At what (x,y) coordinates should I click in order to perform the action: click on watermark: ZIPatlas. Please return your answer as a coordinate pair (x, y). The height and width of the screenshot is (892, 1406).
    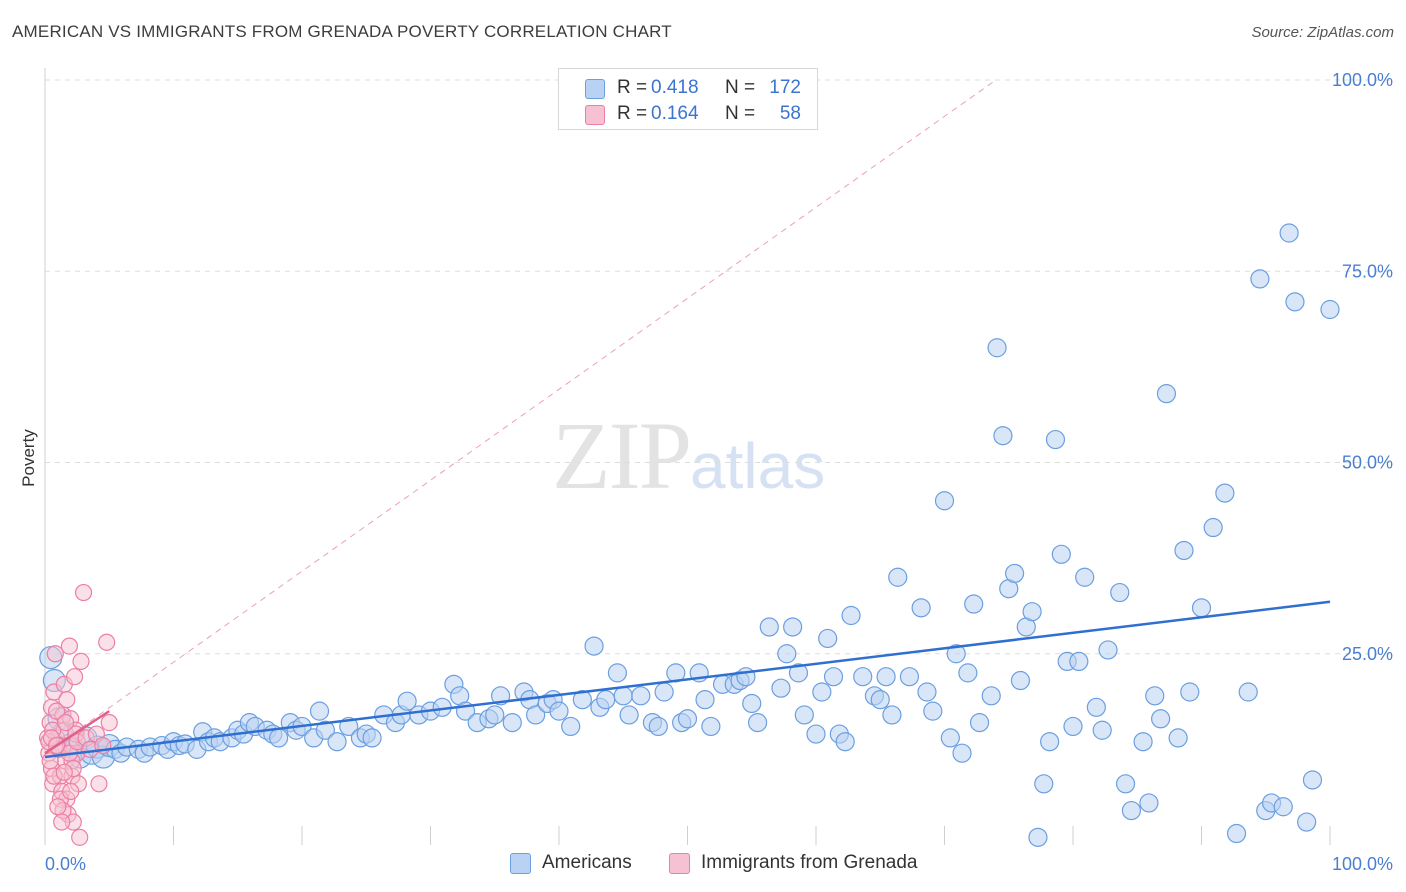
    Looking at the image, I should click on (688, 455).